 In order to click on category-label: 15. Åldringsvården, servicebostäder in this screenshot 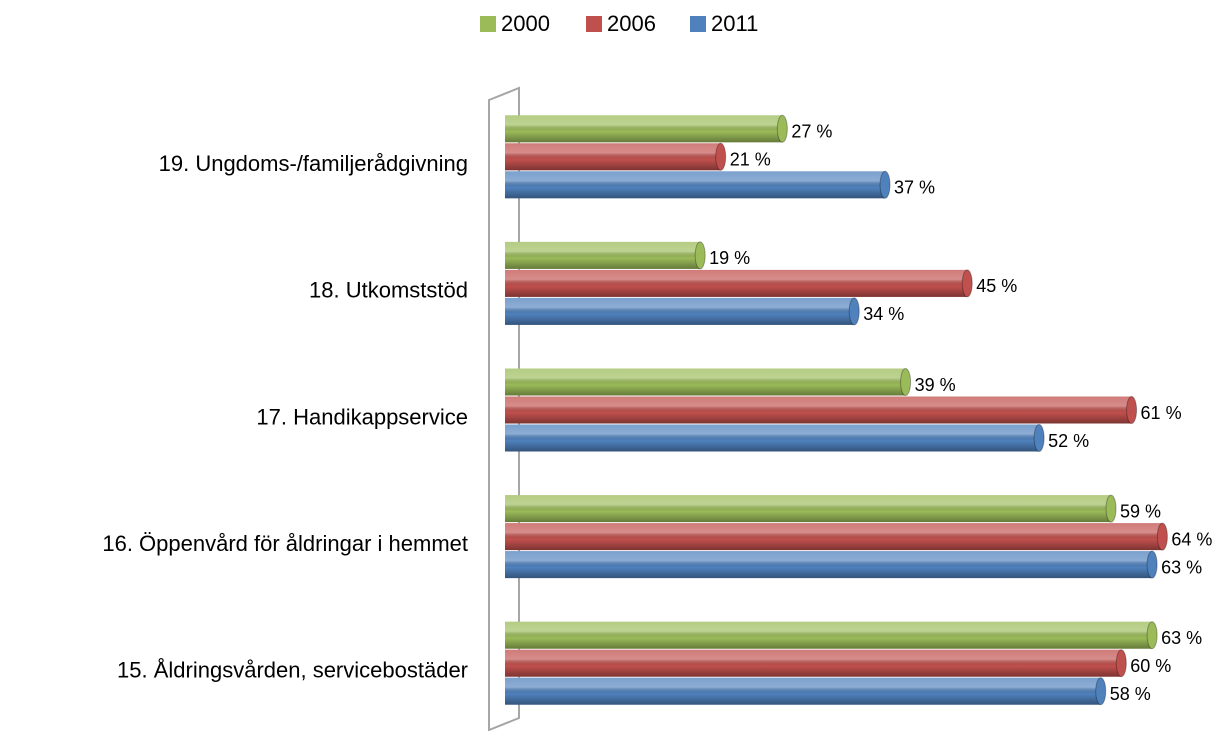, I will do `click(292, 670)`.